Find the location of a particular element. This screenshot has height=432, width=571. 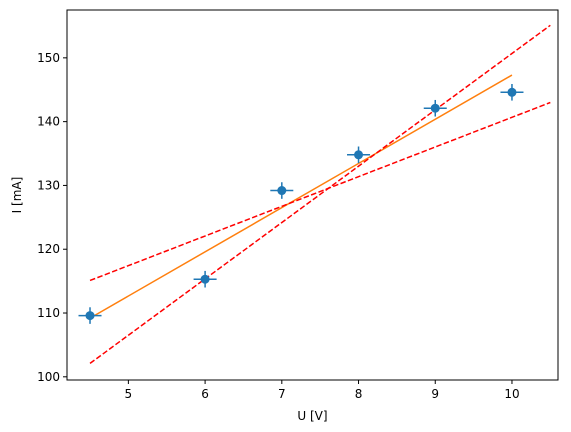

x-tick-label: 9 is located at coordinates (435, 394).